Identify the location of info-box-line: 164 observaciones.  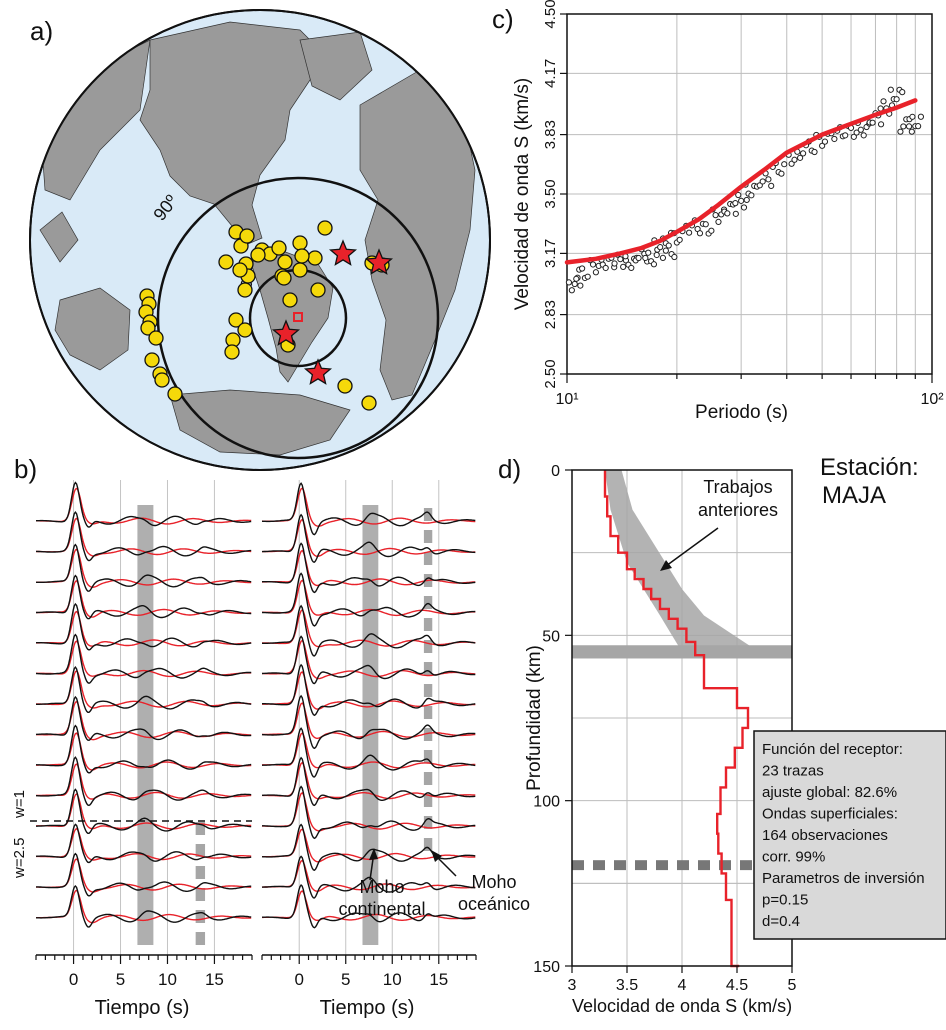
(825, 835).